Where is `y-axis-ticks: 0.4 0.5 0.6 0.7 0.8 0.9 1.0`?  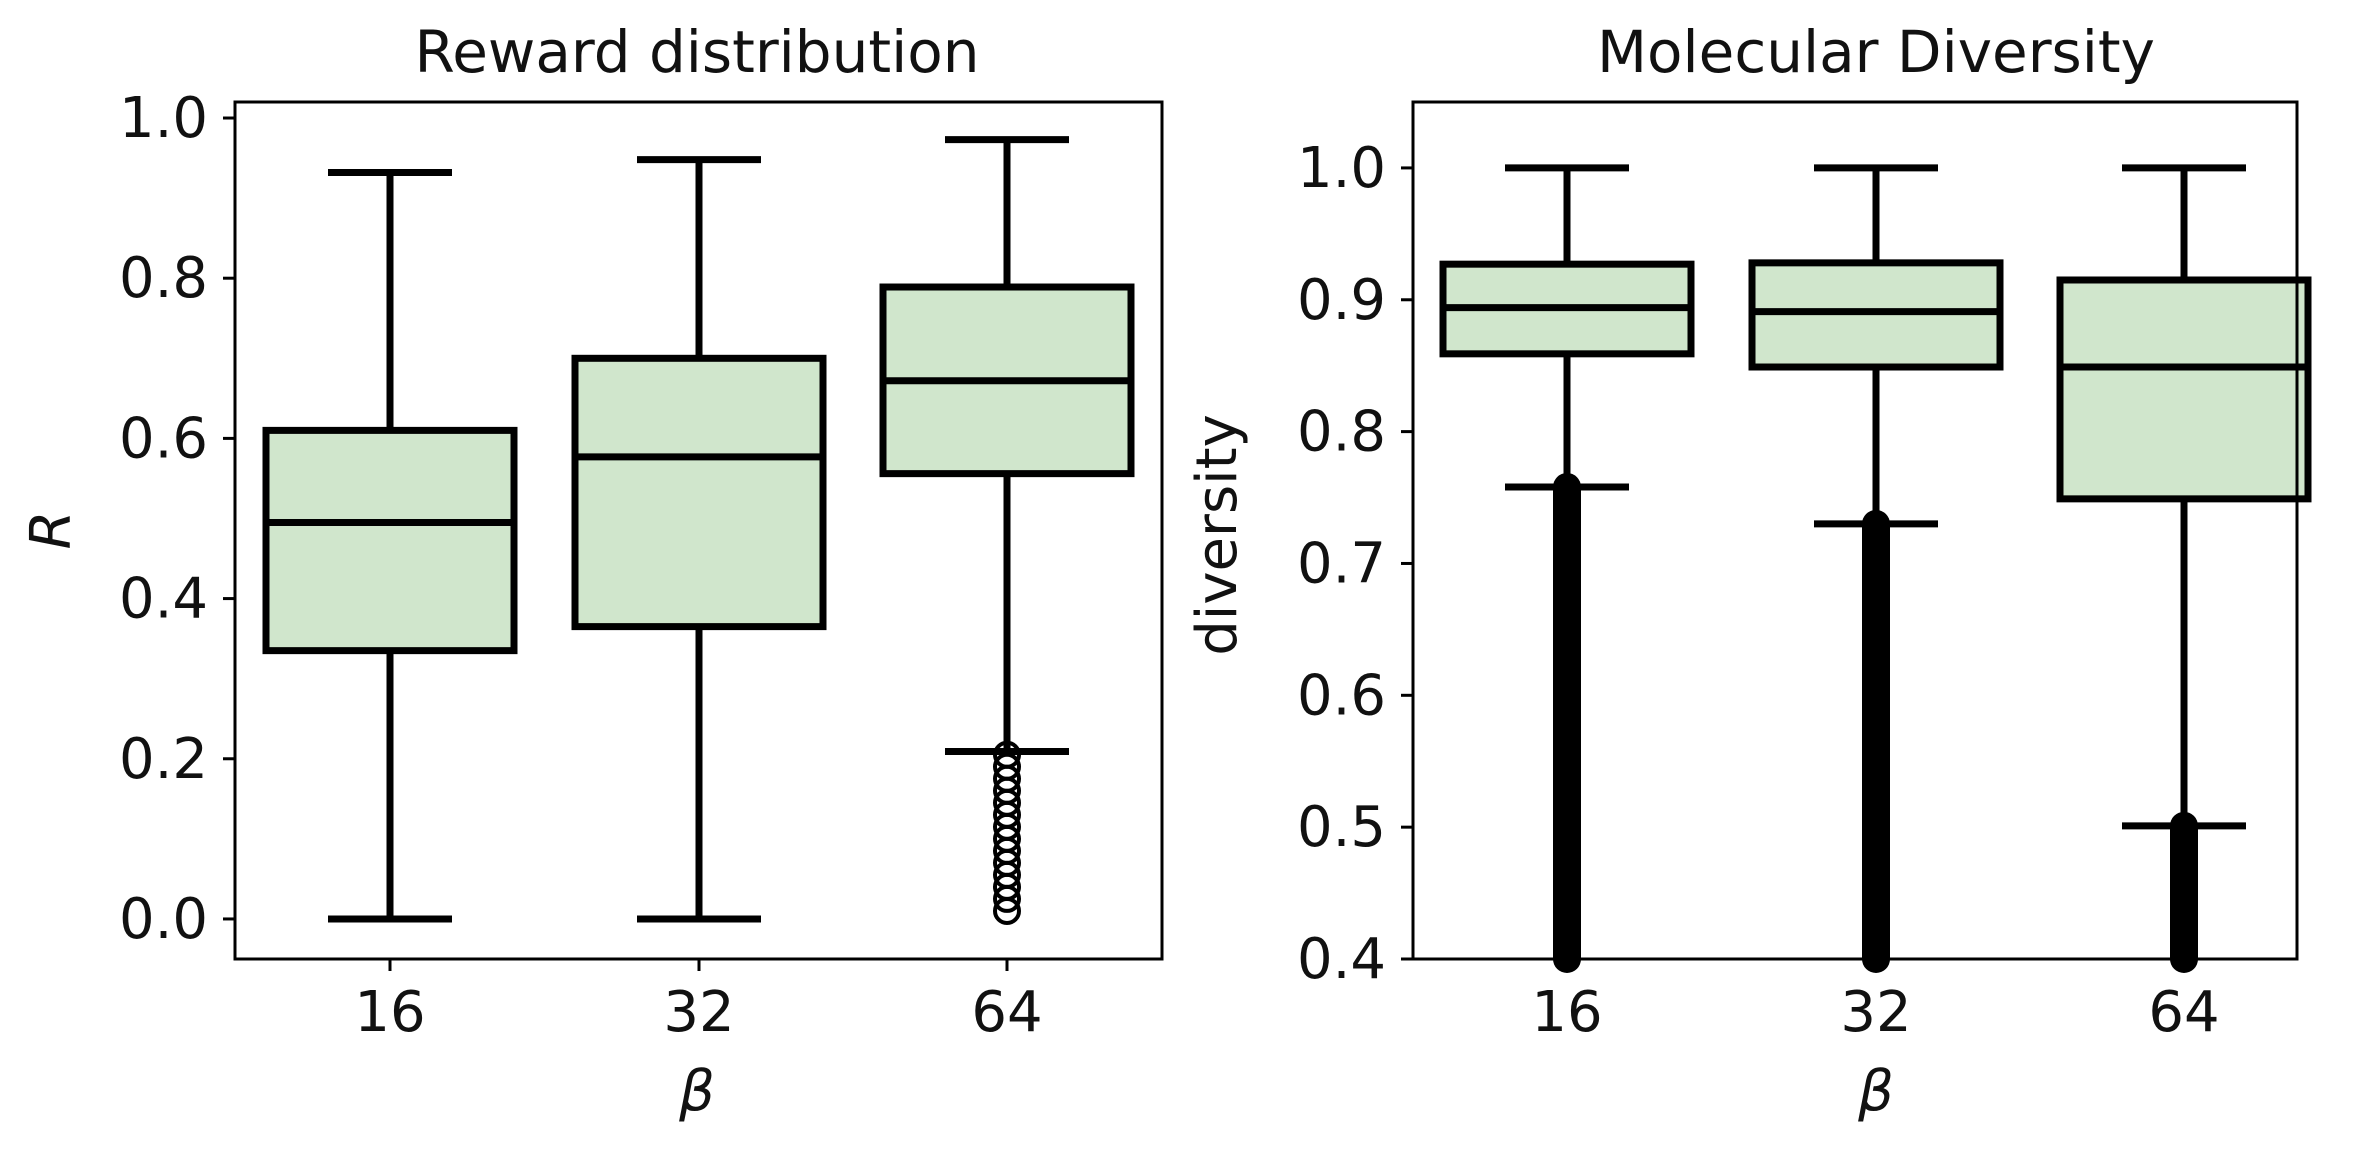
y-axis-ticks: 0.4 0.5 0.6 0.7 0.8 0.9 1.0 is located at coordinates (1355, 564).